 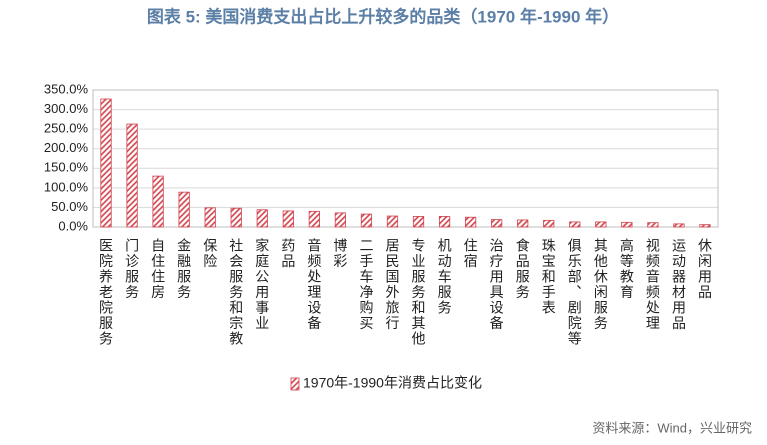 I want to click on y-tick-label: 300.0%, so click(x=66, y=108).